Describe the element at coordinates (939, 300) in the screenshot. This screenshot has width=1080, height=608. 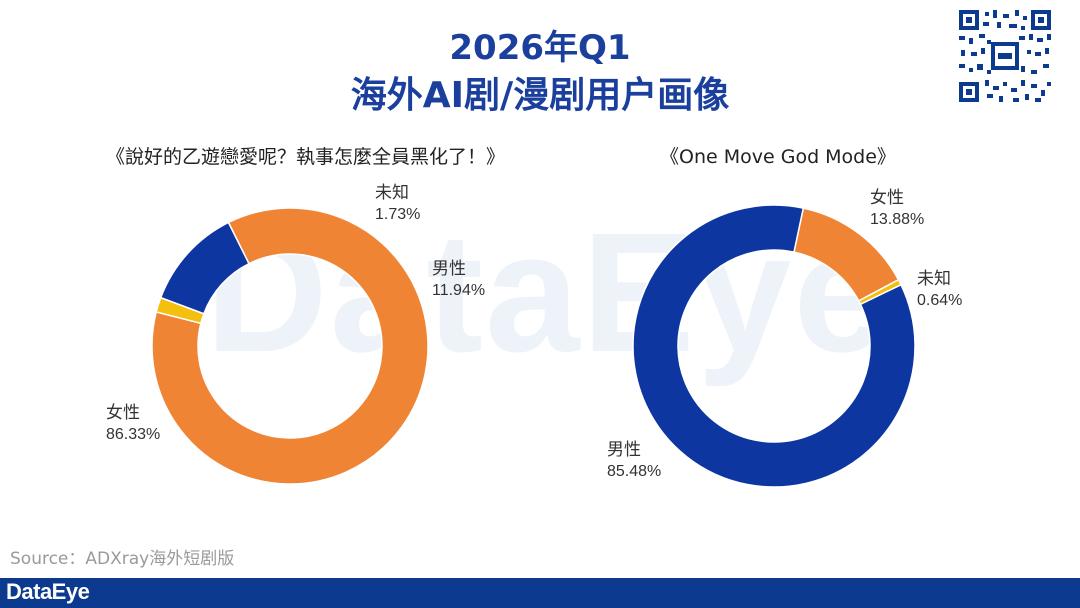
I see `slice-value-1-1: 0.64%` at that location.